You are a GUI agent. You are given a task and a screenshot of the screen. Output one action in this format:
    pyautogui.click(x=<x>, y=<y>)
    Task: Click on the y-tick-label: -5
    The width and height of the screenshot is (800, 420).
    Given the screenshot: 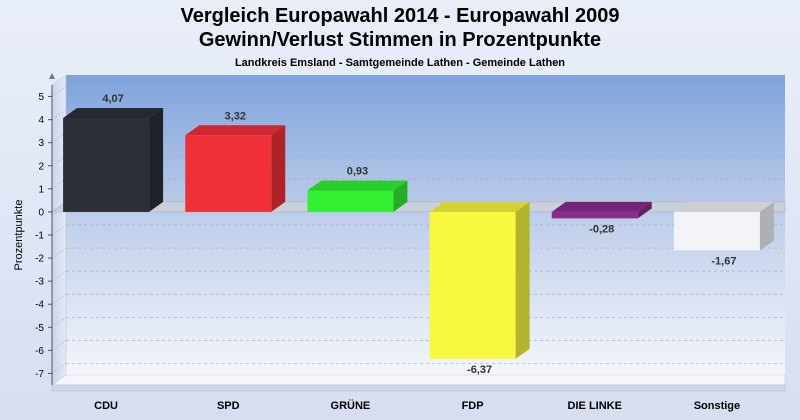 What is the action you would take?
    pyautogui.click(x=39, y=328)
    